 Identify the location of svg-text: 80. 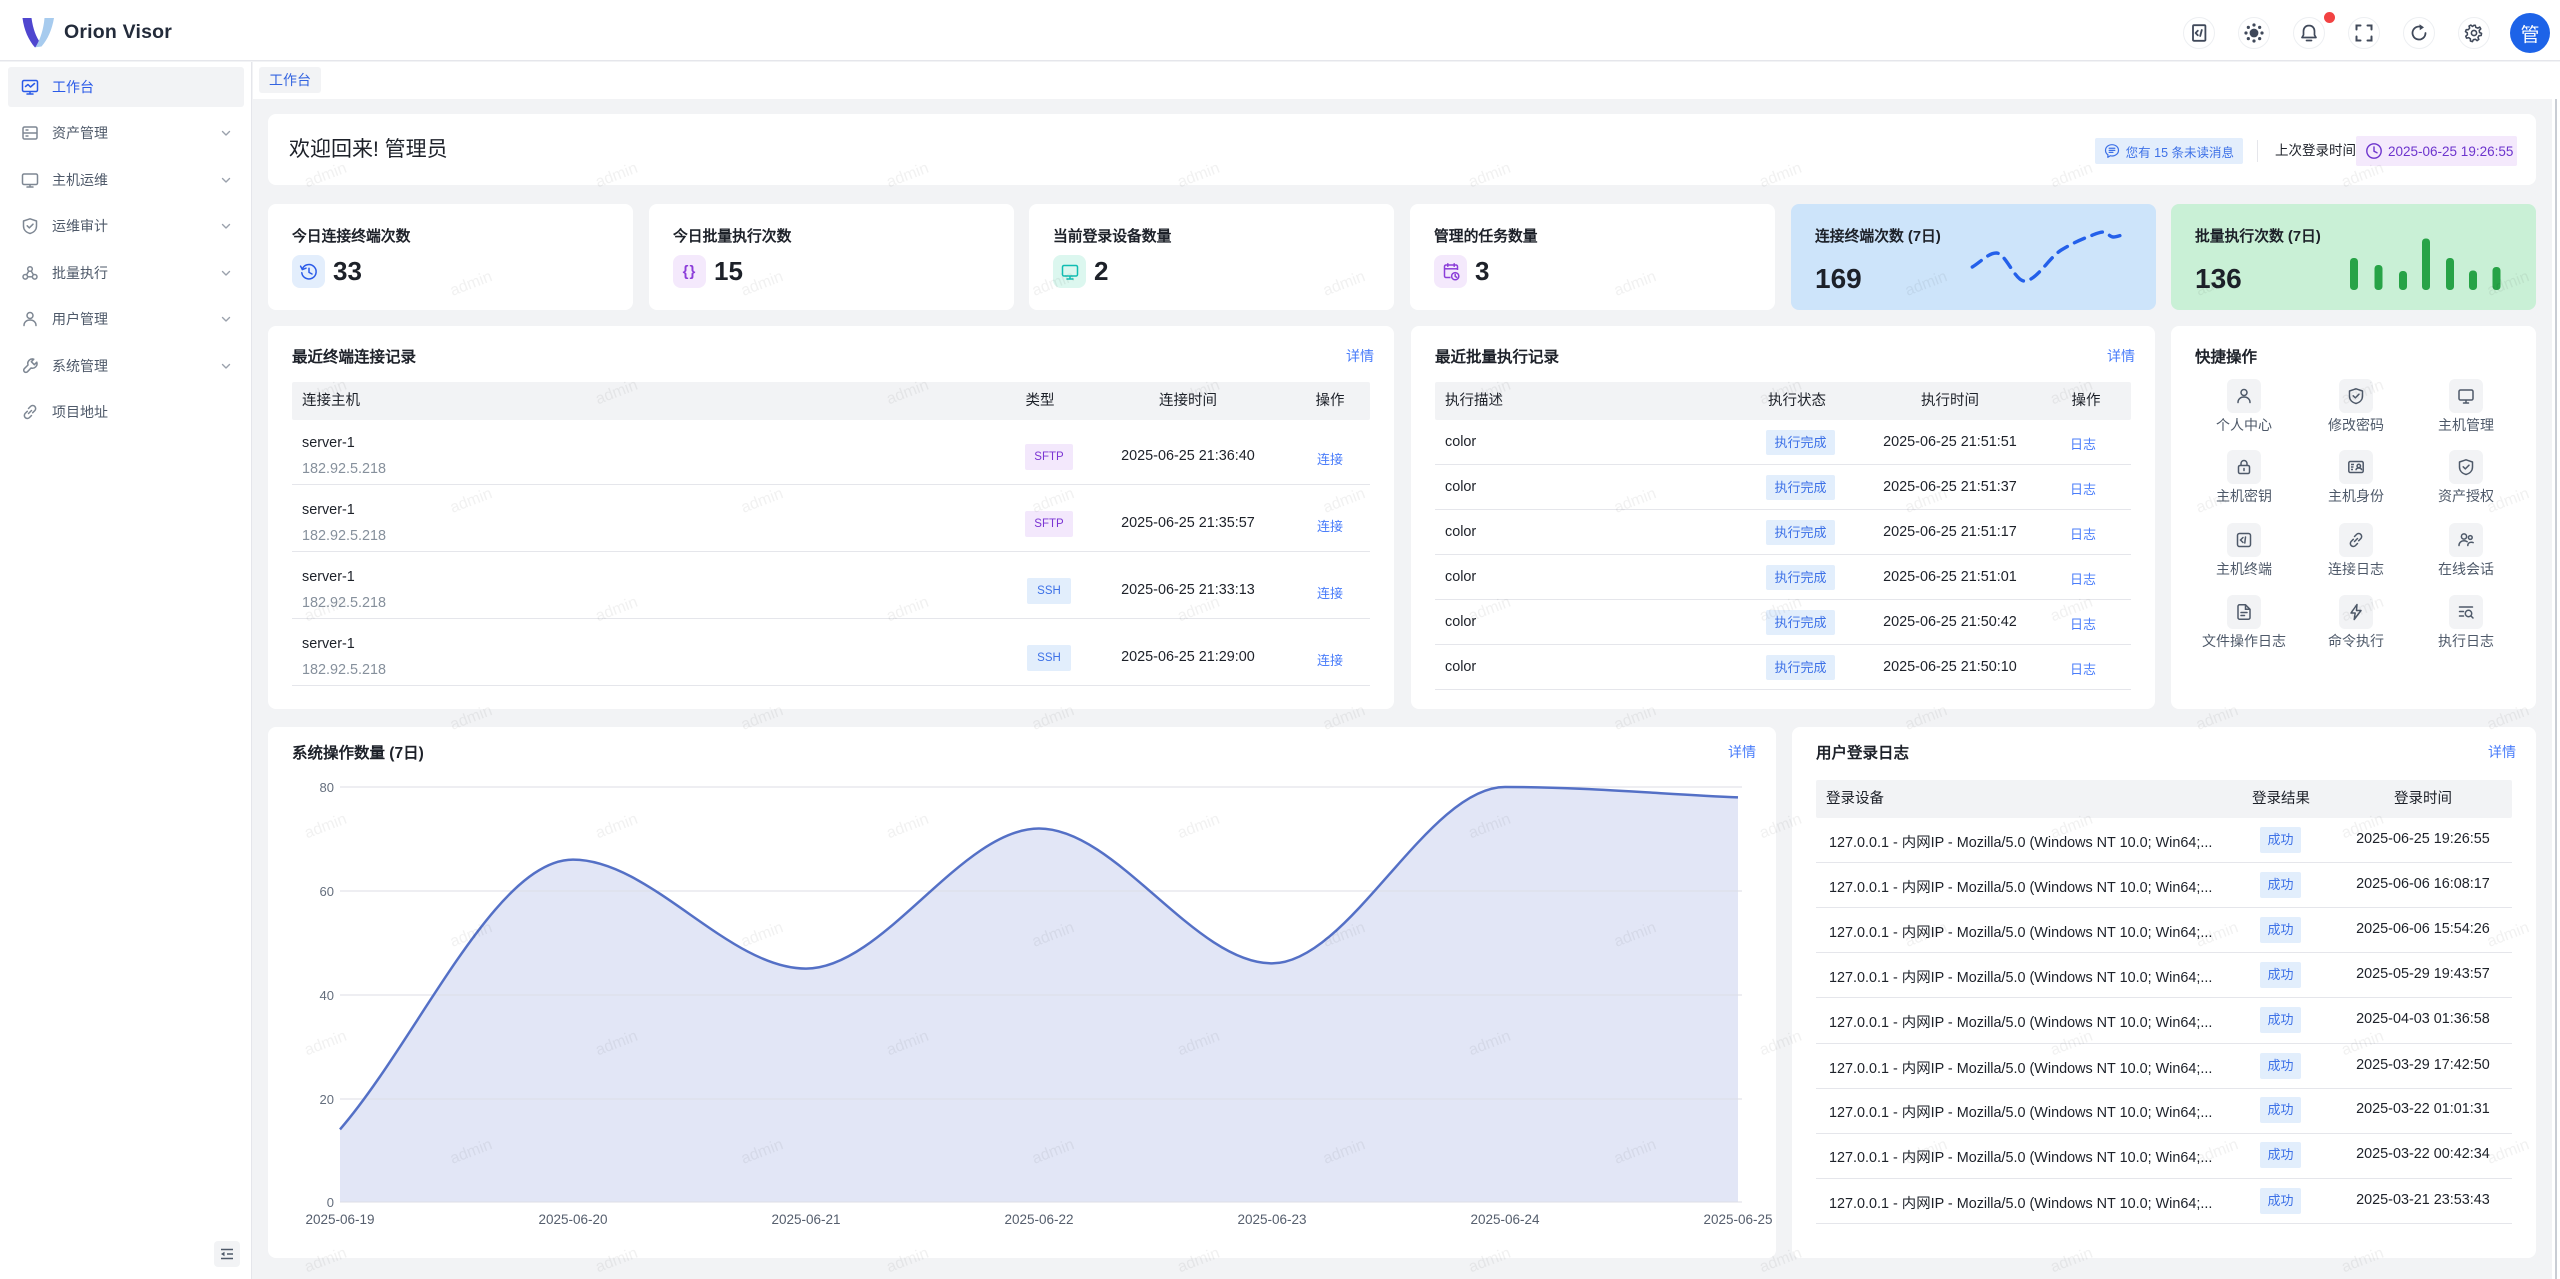
(327, 787).